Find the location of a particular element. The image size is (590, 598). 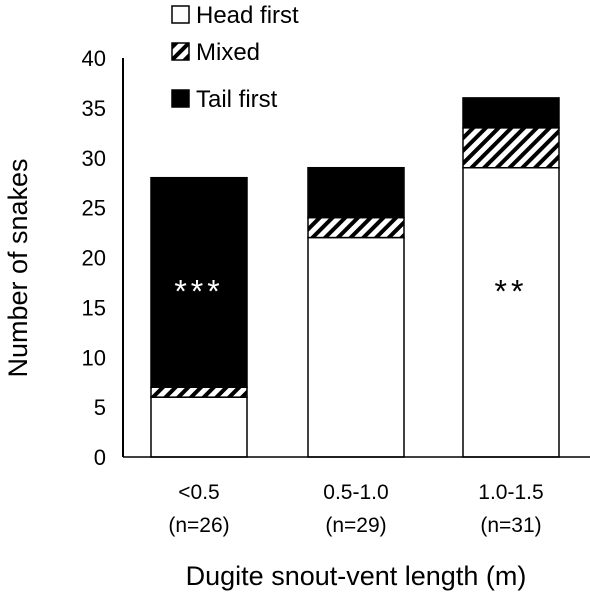

legend-label: Head first is located at coordinates (247, 15).